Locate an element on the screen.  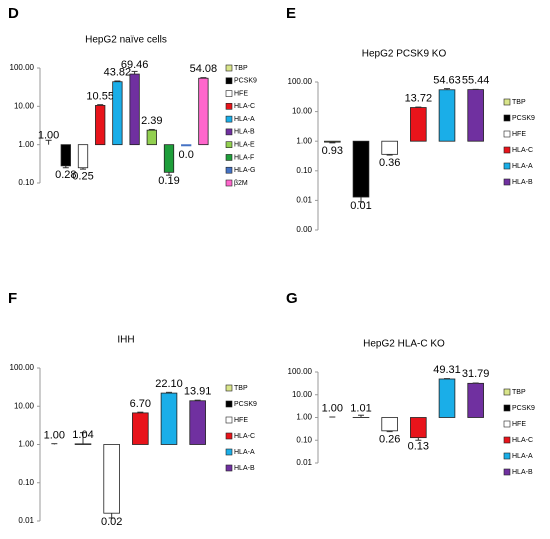
value-label: 0.02 is located at coordinates (111, 522).